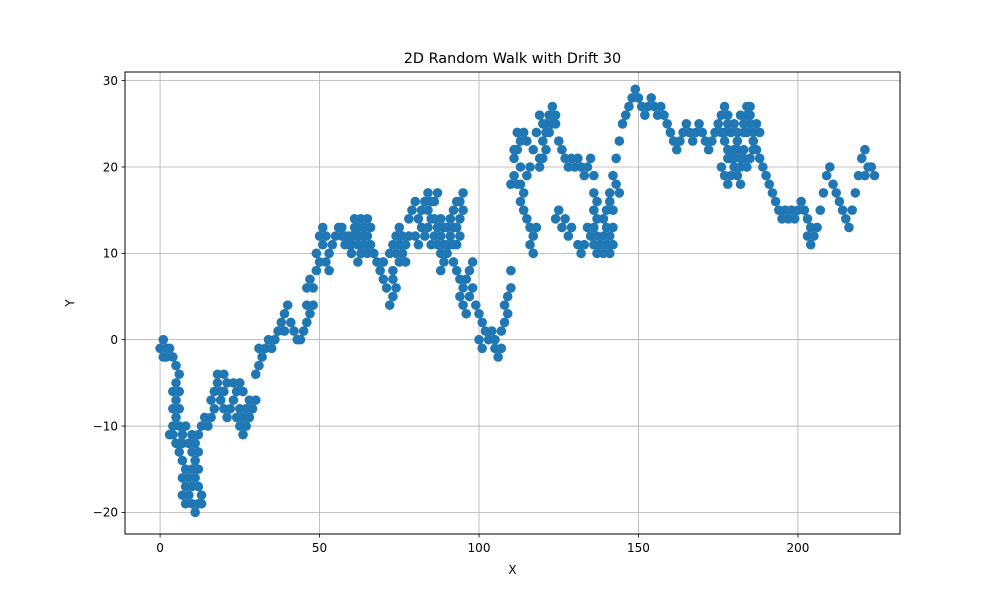  Describe the element at coordinates (512, 59) in the screenshot. I see `chart-title: 2D Random Walk with Drift 30` at that location.